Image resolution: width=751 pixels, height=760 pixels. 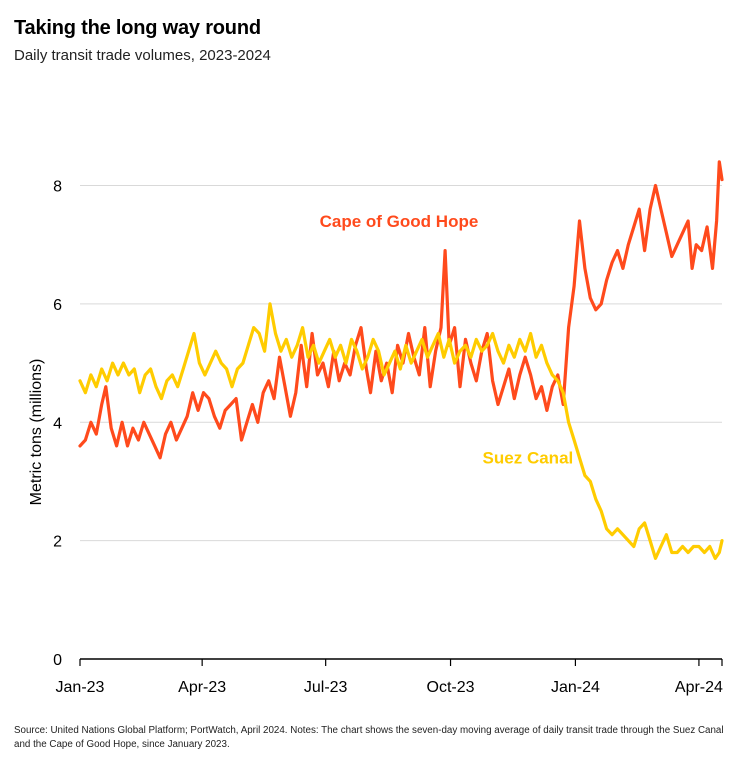 I want to click on y-axis-ticks: 0 2 4 6 8, so click(x=57, y=424).